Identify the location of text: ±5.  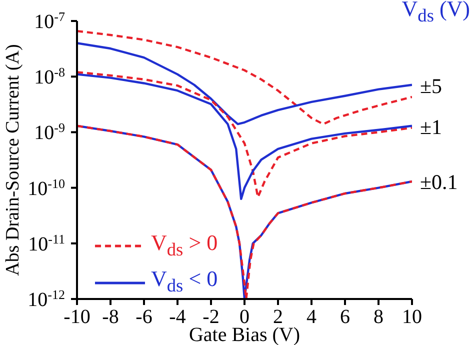
(431, 86).